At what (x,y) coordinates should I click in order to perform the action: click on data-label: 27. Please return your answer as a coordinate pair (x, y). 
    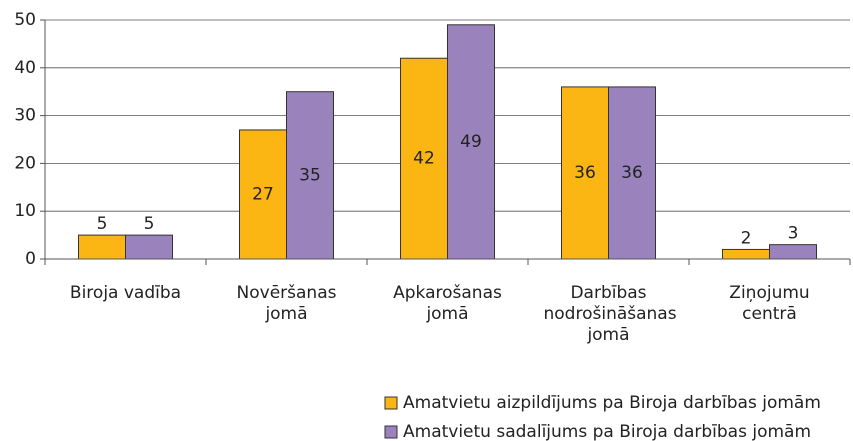
    Looking at the image, I should click on (263, 194).